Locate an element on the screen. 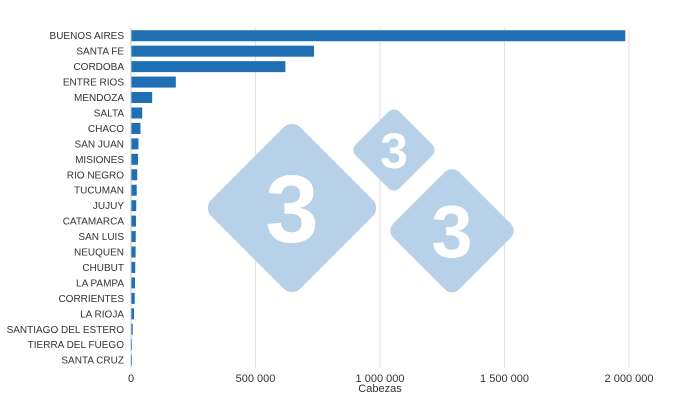  y-tick-label-5: SALTA is located at coordinates (109, 113).